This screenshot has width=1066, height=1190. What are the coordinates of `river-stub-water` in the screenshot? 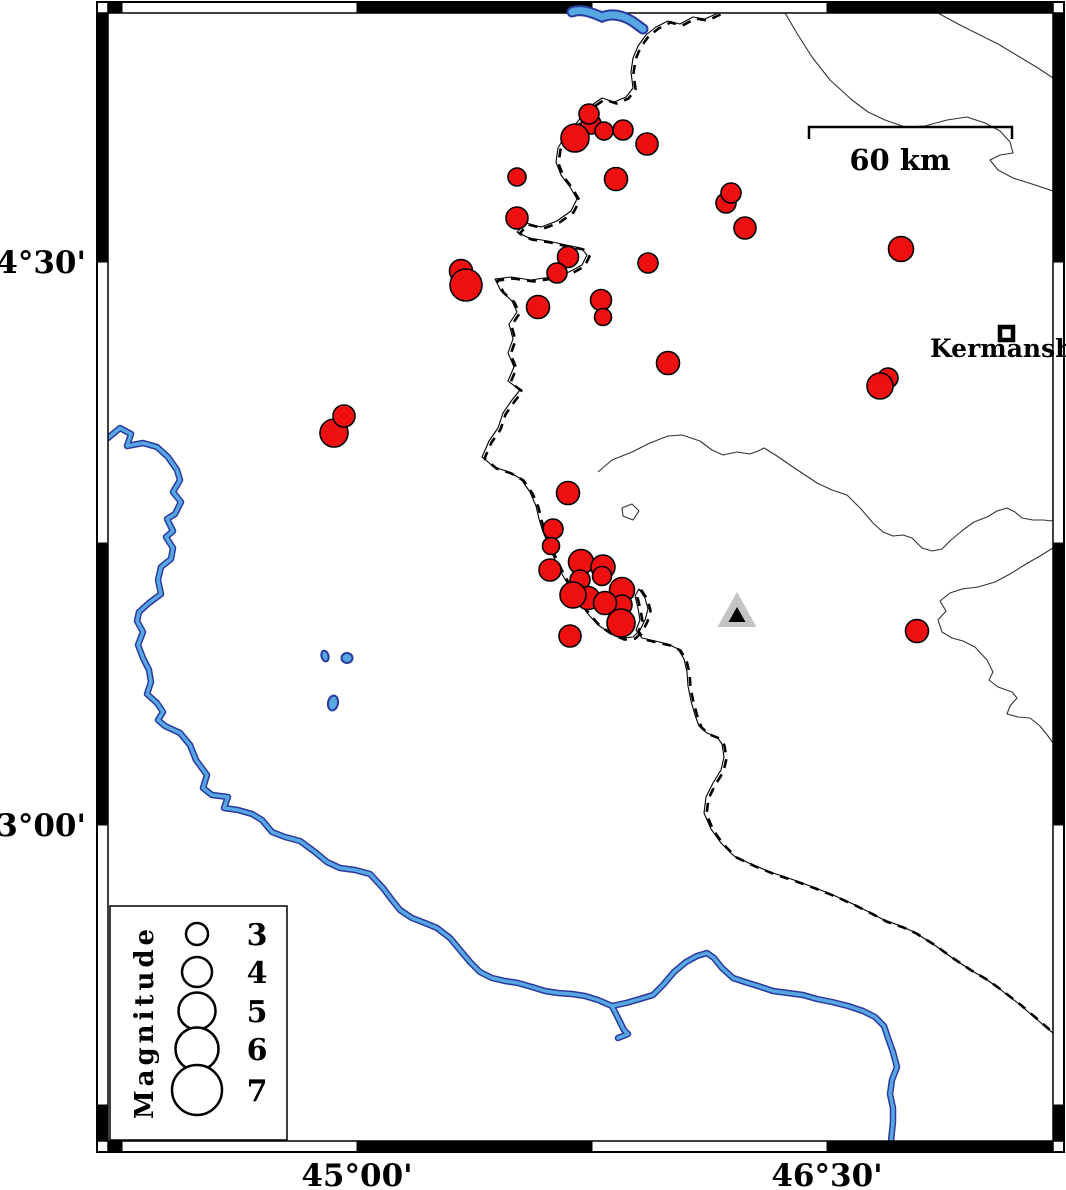 It's located at (607, 20).